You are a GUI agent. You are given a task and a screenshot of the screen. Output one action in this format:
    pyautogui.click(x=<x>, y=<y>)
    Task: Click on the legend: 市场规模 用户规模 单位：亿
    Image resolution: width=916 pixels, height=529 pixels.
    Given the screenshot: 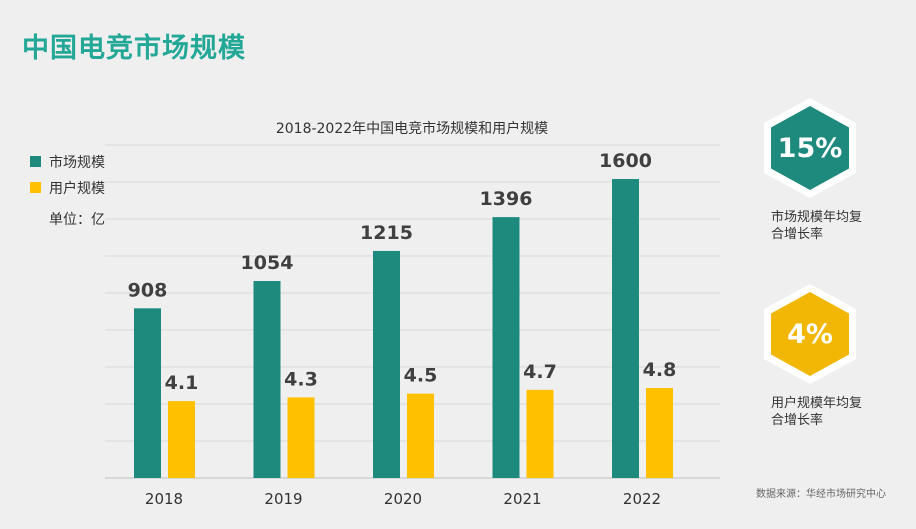 What is the action you would take?
    pyautogui.click(x=67, y=191)
    